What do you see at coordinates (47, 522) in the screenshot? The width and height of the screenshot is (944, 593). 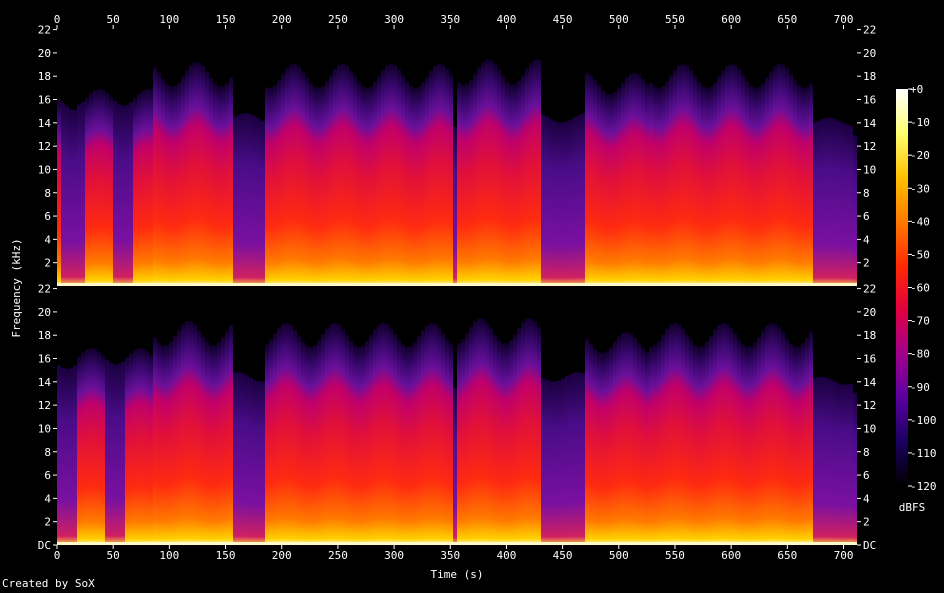 I see `y-tick-label-left: 2` at bounding box center [47, 522].